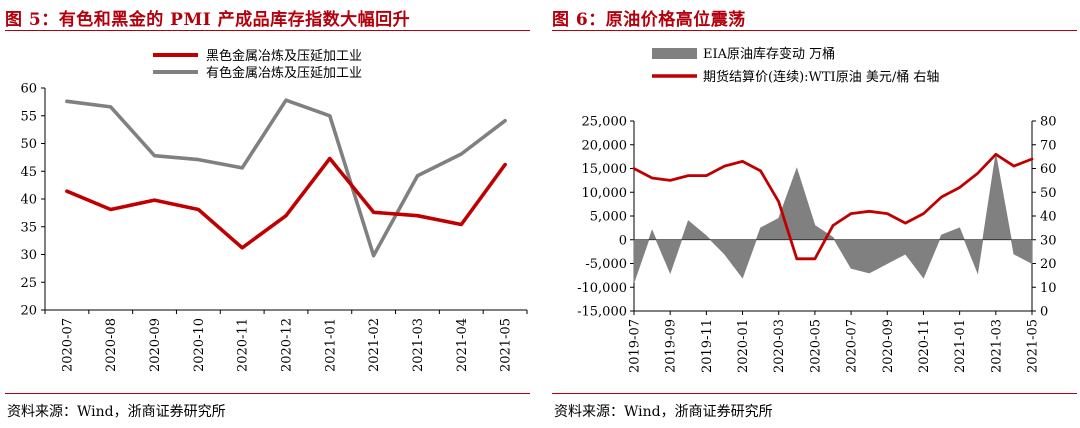  What do you see at coordinates (462, 345) in the screenshot?
I see `x-tick-label: 2021-04` at bounding box center [462, 345].